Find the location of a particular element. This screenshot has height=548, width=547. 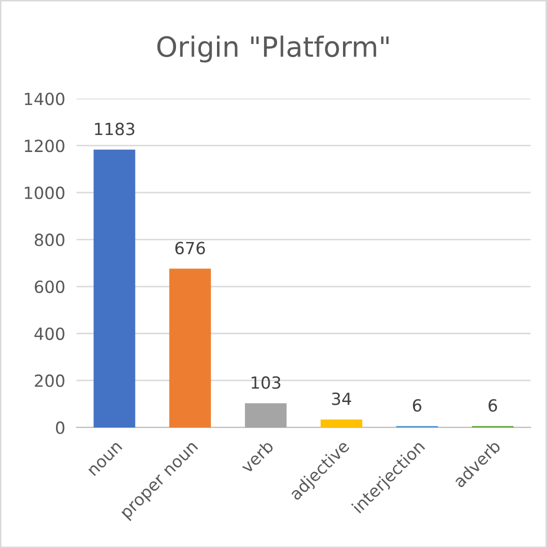

y-tick-label: 1000 is located at coordinates (44, 193).